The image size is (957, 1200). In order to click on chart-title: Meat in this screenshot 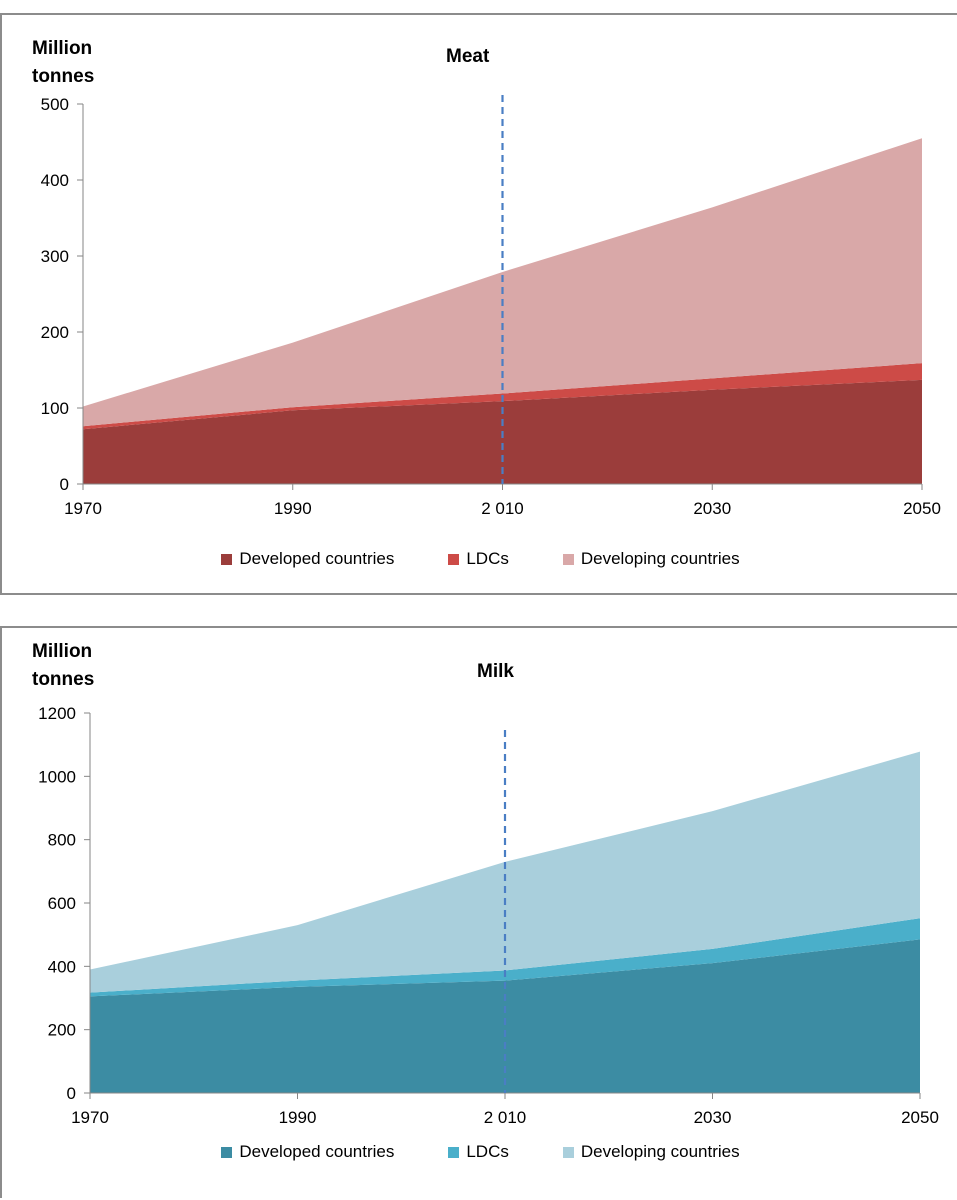, I will do `click(468, 56)`.